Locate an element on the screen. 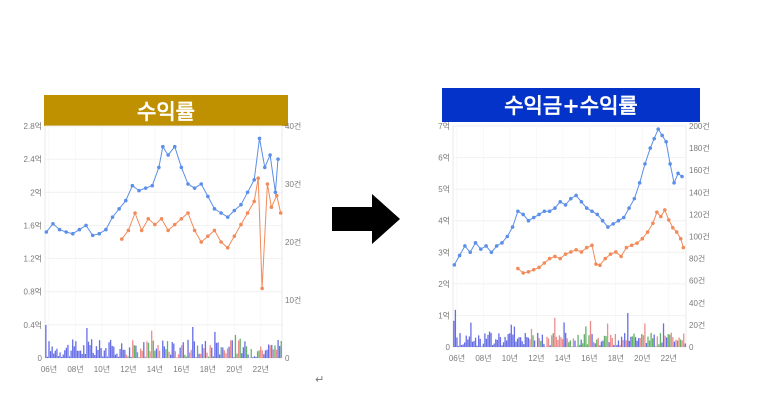 Image resolution: width=759 pixels, height=416 pixels. chart-title-left: 수익률 is located at coordinates (166, 110).